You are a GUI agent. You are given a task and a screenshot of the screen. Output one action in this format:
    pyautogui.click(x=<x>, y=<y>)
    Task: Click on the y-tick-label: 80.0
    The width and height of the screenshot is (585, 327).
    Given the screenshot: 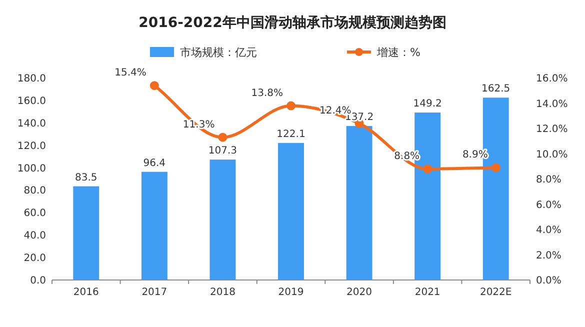 What is the action you would take?
    pyautogui.click(x=35, y=191)
    